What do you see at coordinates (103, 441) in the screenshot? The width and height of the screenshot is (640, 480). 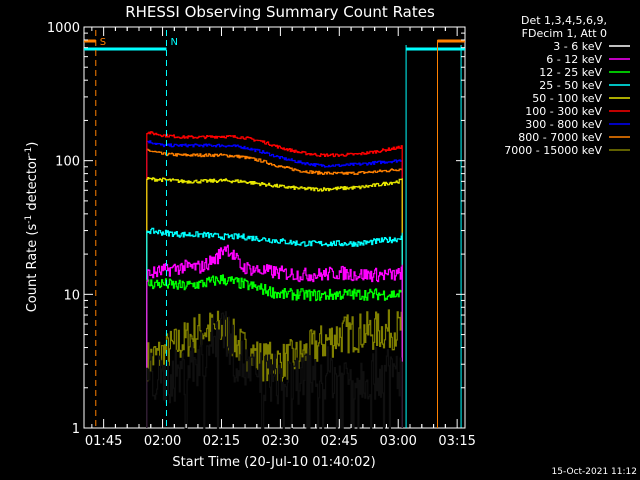 I see `x-tick-label: 01:45` at bounding box center [103, 441].